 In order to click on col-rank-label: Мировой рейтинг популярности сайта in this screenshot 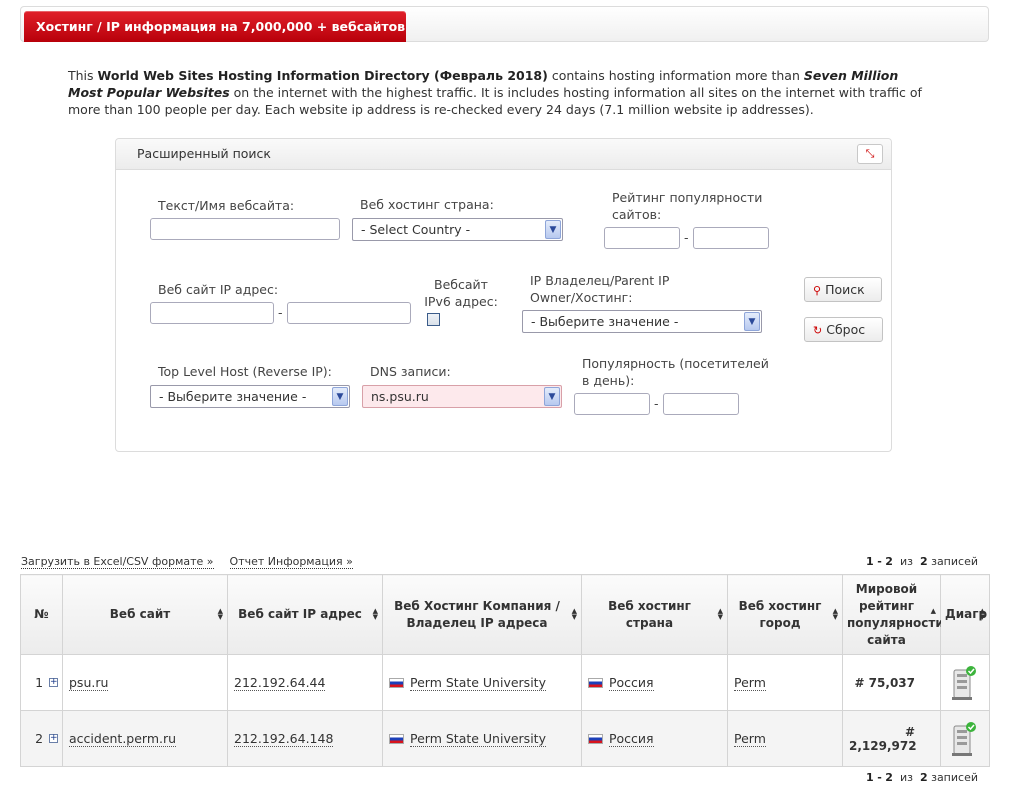, I will do `click(895, 614)`.